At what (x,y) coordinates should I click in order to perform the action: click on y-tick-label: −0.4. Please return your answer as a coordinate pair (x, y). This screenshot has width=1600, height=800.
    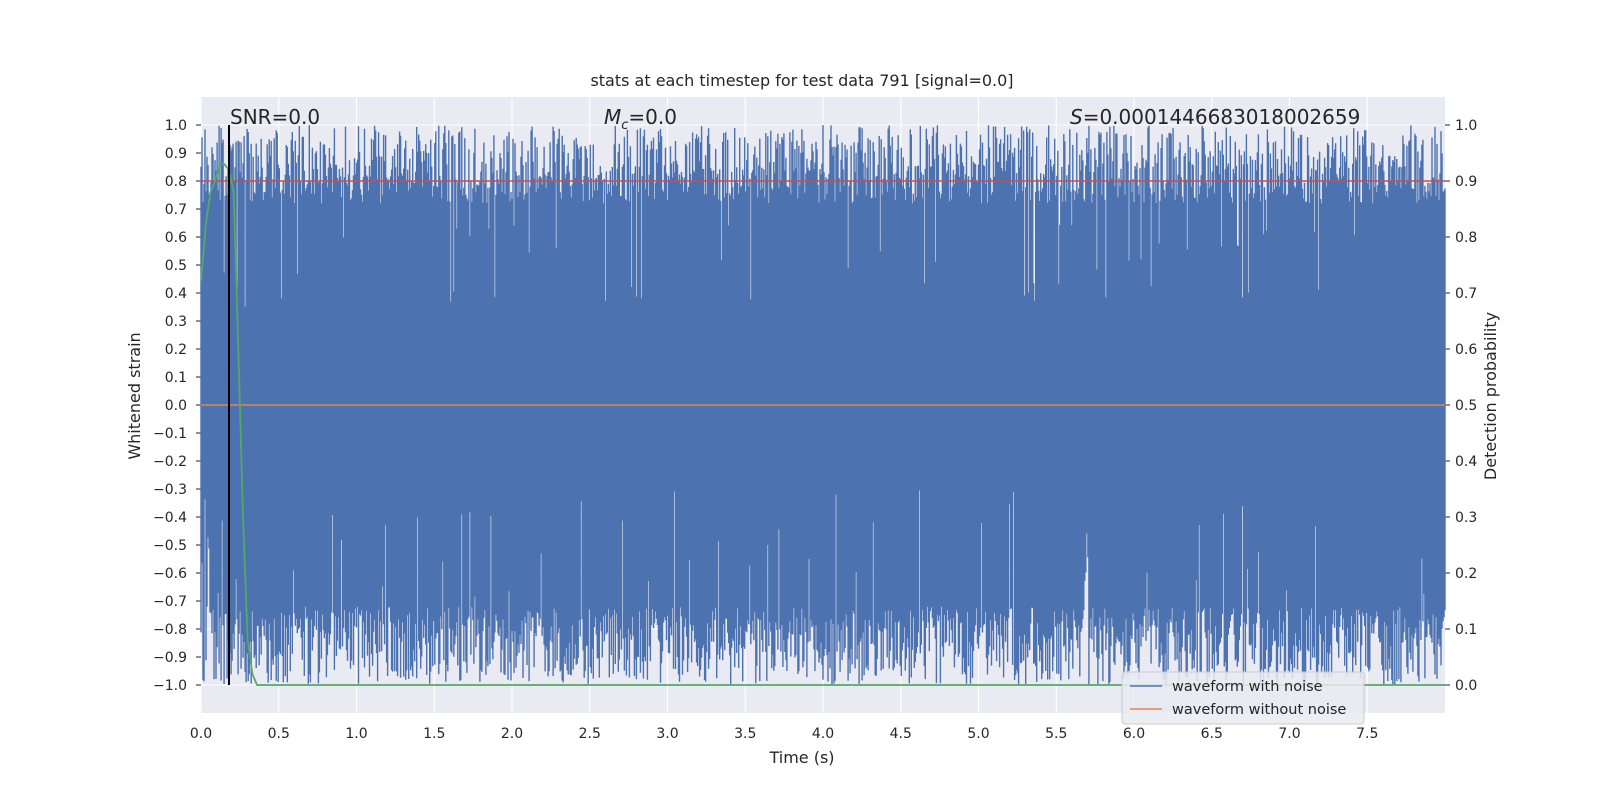
    Looking at the image, I should click on (170, 518).